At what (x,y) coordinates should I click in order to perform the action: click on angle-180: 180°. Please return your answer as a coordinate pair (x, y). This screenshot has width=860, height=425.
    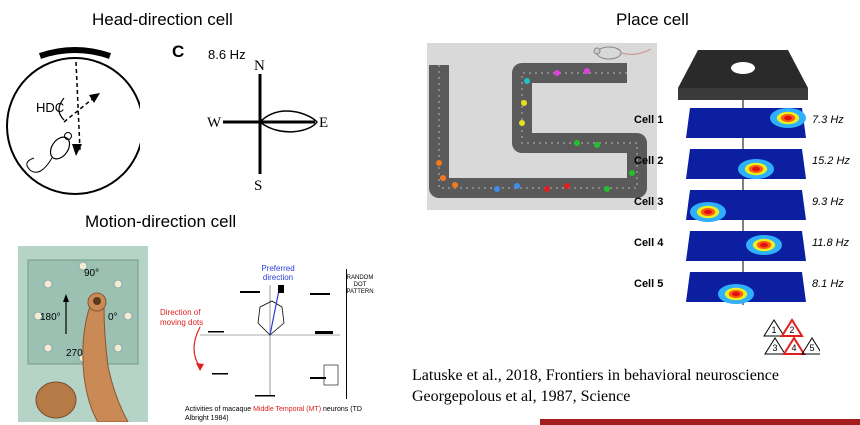
    Looking at the image, I should click on (50, 317).